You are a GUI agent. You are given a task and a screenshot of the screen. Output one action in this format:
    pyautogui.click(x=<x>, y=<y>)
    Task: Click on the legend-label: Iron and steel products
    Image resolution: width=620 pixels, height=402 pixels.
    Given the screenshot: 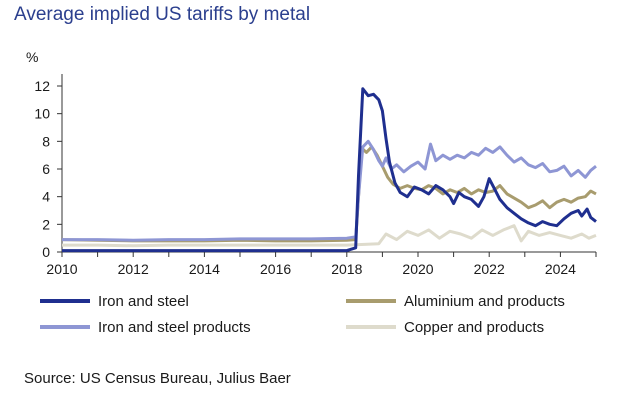 What is the action you would take?
    pyautogui.click(x=174, y=327)
    